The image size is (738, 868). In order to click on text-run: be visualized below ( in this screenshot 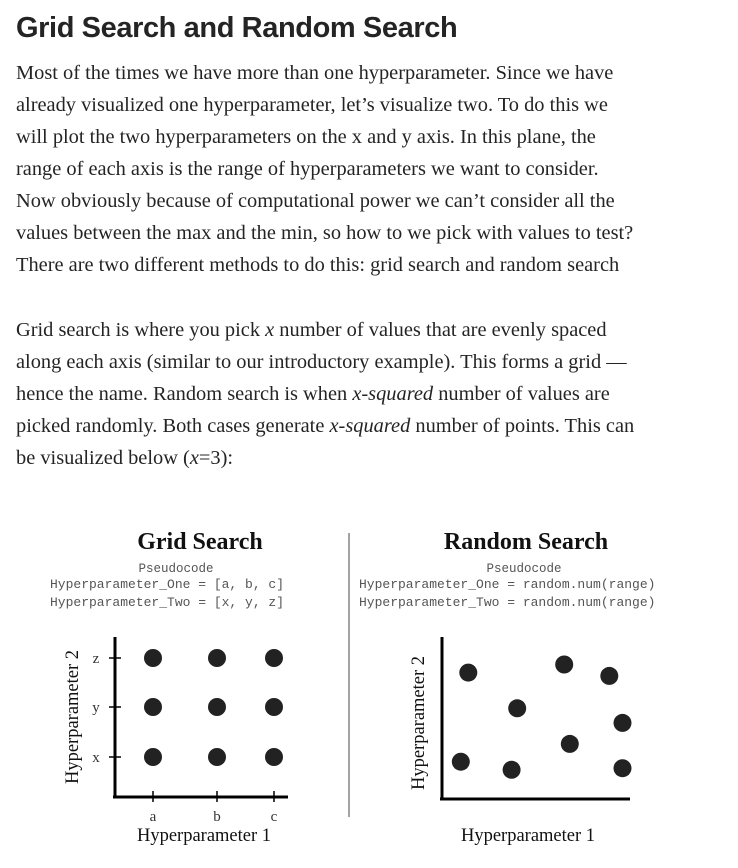, I will do `click(103, 458)`.